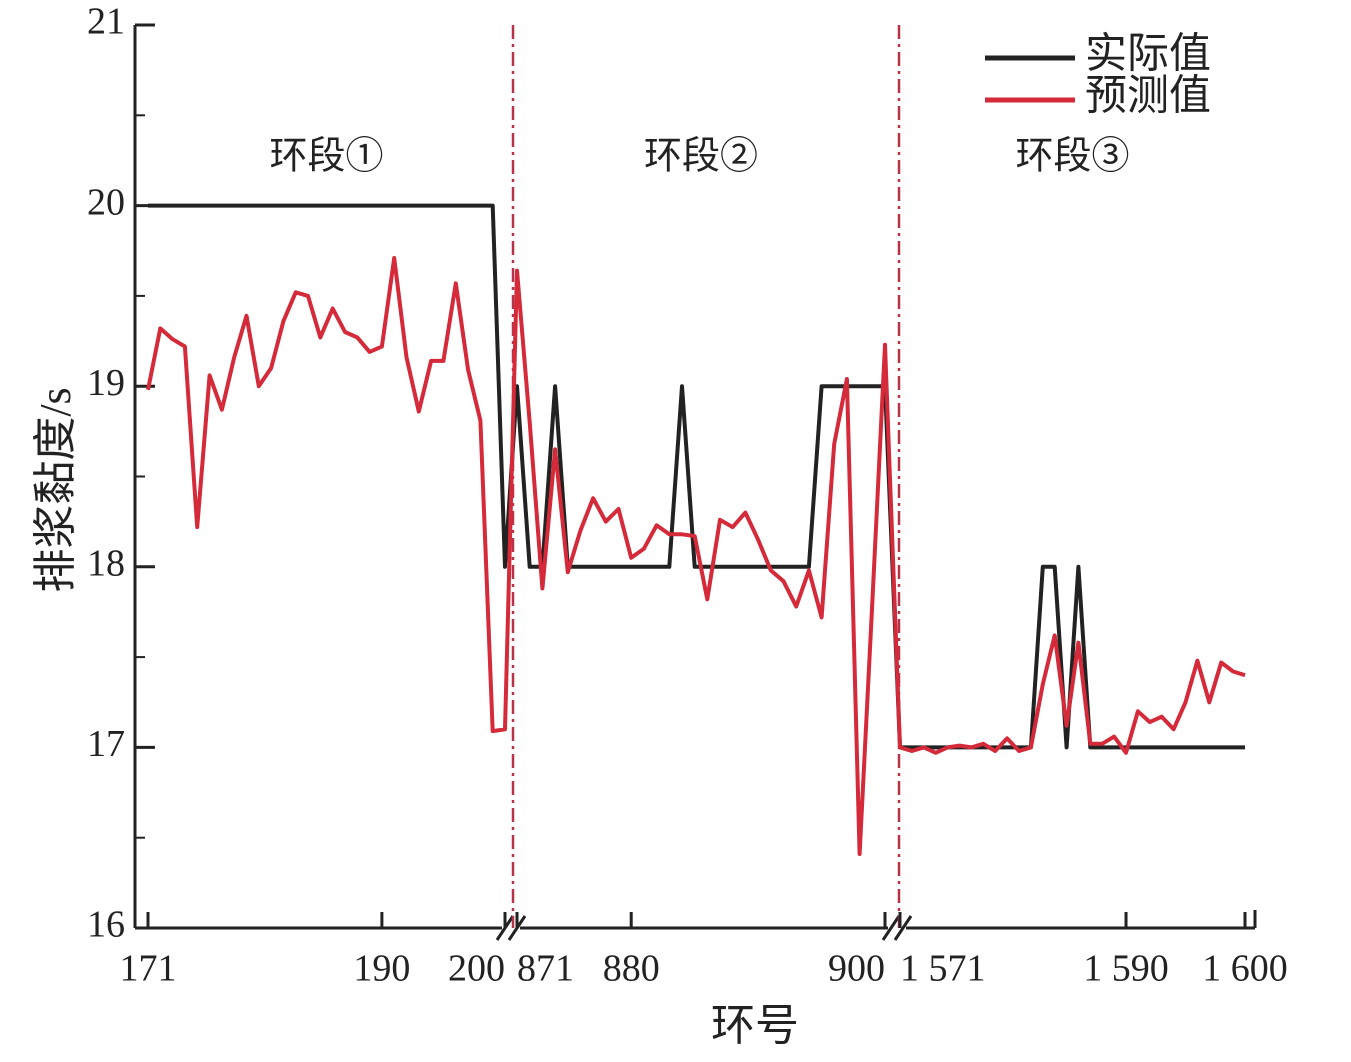 The image size is (1351, 1062). What do you see at coordinates (55, 489) in the screenshot?
I see `y-axis-label: 排浆黏度/s` at bounding box center [55, 489].